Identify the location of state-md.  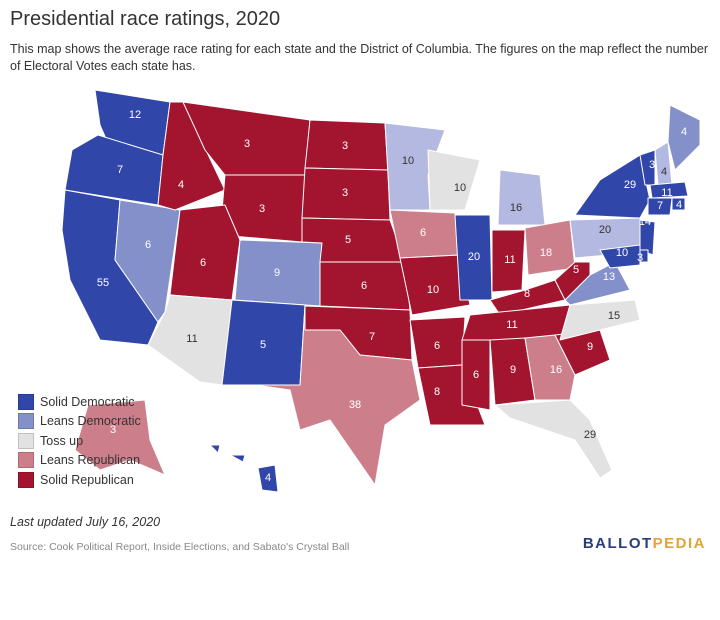
(620, 256).